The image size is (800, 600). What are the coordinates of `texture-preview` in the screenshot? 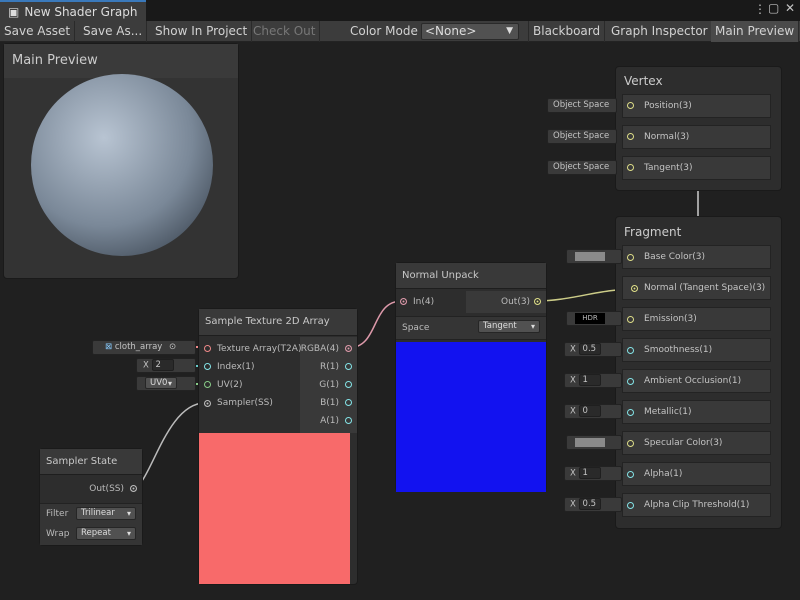 It's located at (274, 508).